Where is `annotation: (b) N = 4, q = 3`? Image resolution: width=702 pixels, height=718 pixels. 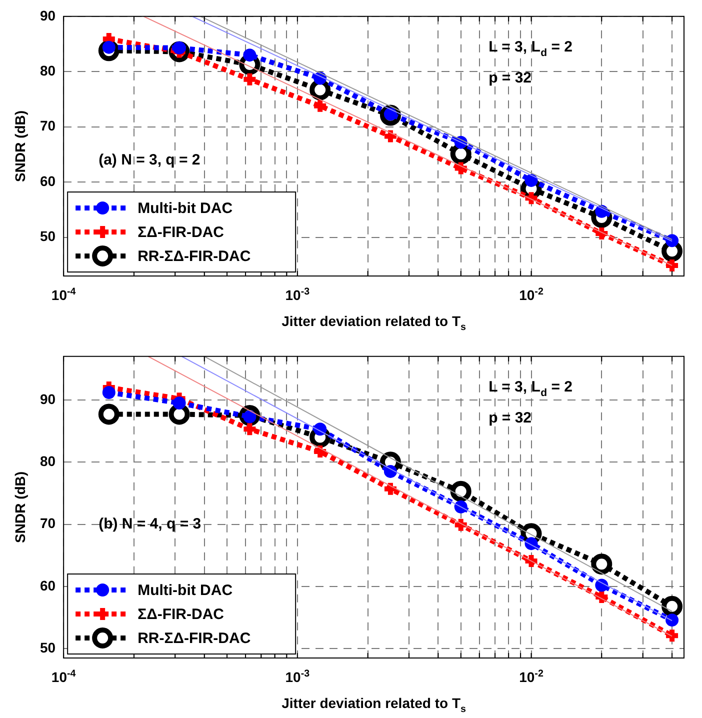 annotation: (b) N = 4, q = 3 is located at coordinates (150, 523).